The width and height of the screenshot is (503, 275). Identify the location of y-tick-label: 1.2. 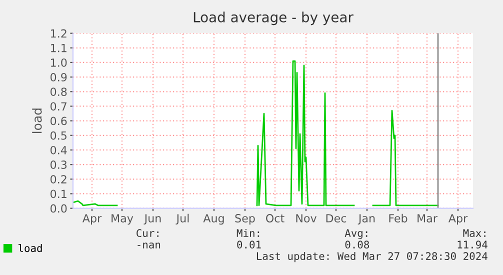
(58, 33).